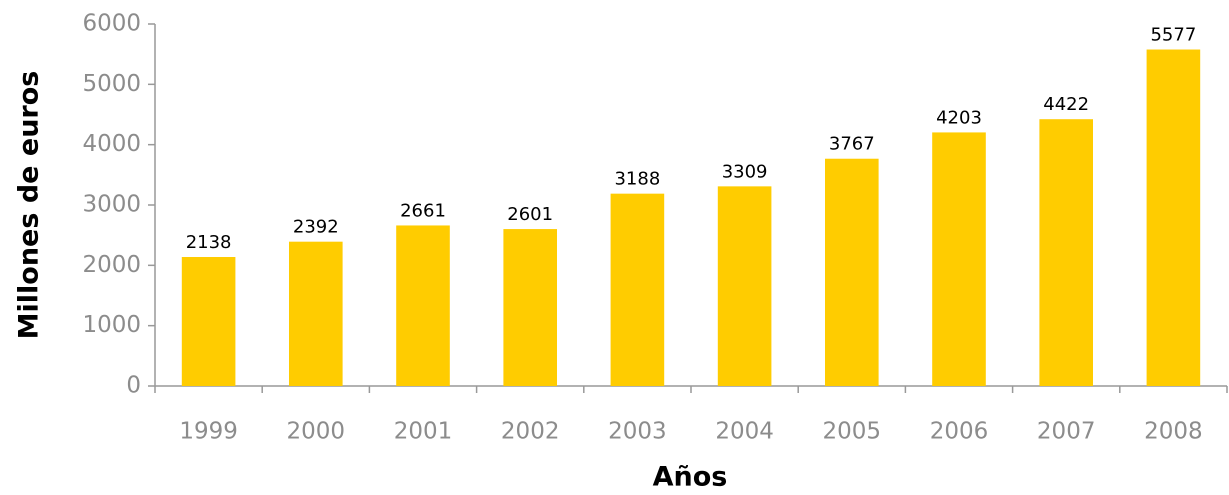 Image resolution: width=1229 pixels, height=495 pixels. I want to click on data-label: 4203, so click(959, 117).